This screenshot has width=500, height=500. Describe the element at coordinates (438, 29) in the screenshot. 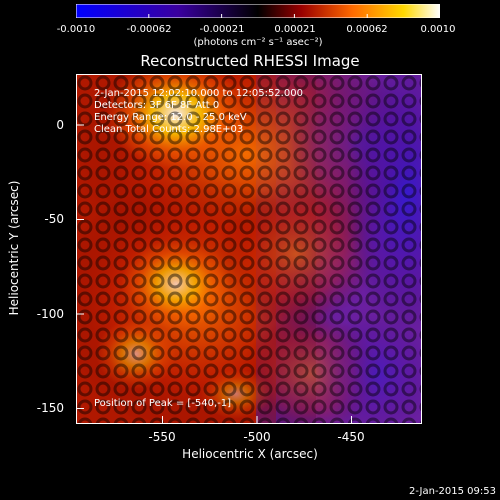

I see `colorbar-tick: 0.0010` at that location.